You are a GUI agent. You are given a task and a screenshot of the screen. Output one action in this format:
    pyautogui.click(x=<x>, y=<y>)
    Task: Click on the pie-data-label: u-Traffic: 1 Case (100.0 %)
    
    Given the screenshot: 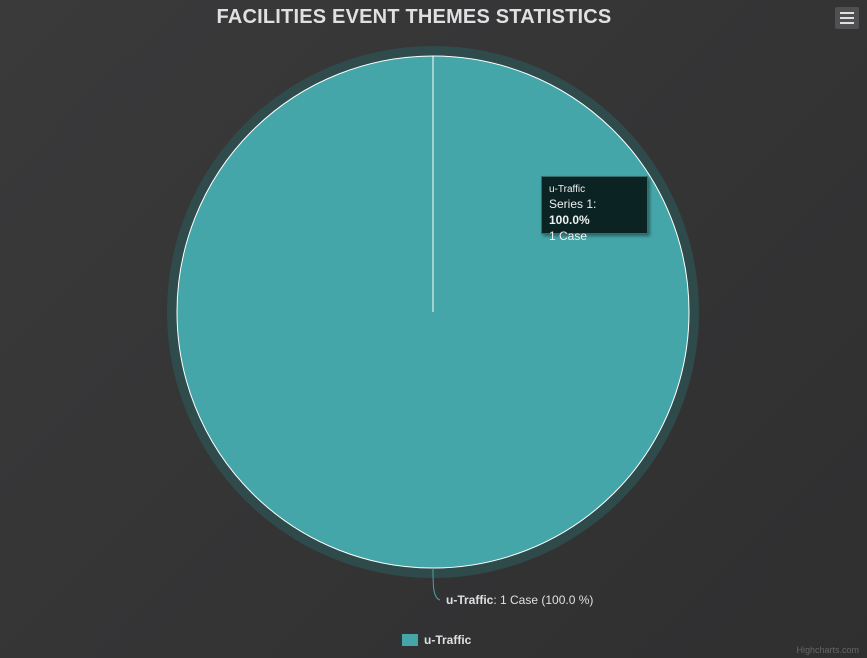 What is the action you would take?
    pyautogui.click(x=519, y=600)
    